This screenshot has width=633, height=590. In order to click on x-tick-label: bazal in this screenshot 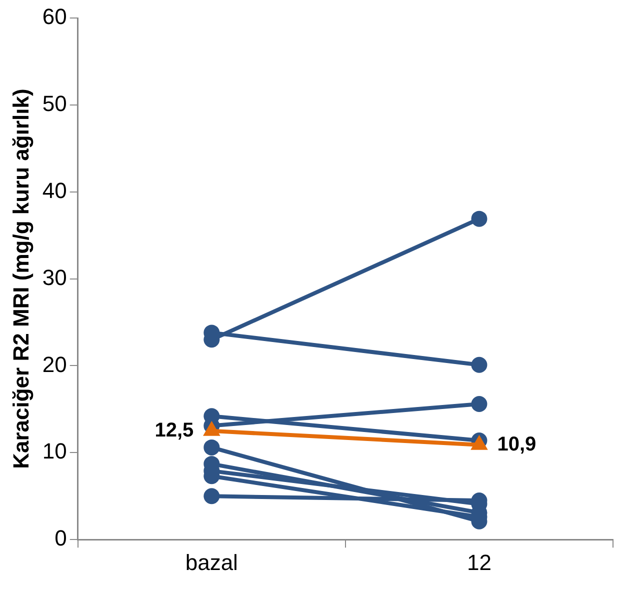, I will do `click(211, 562)`.